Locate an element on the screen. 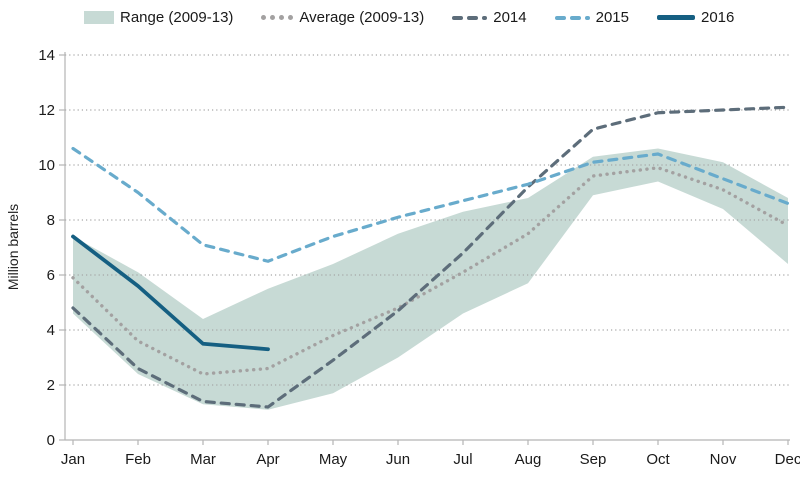 The height and width of the screenshot is (478, 800). x-tick-label: Apr is located at coordinates (267, 459).